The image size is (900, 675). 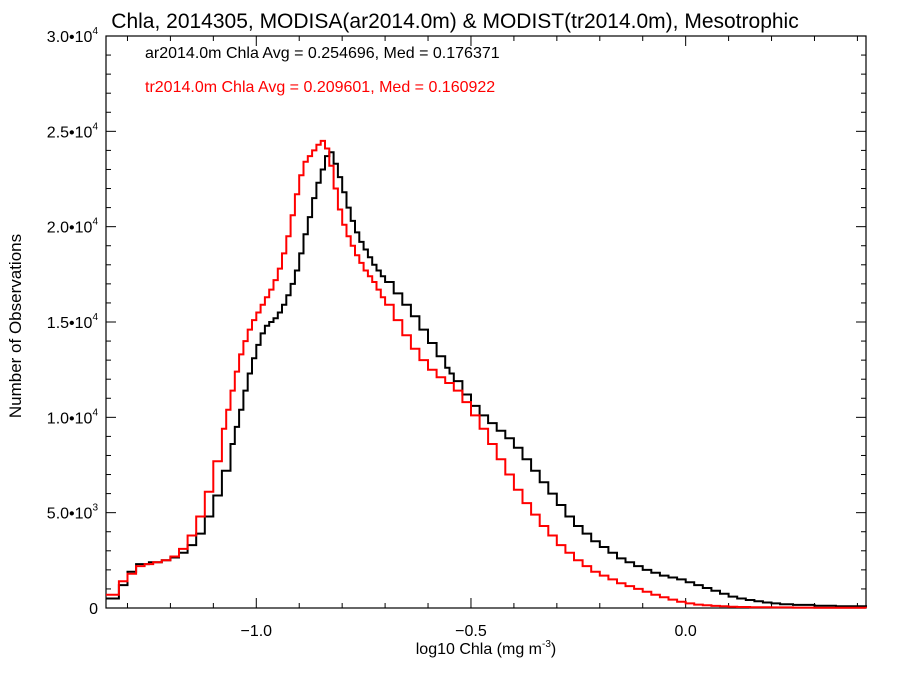 I want to click on x-axis-label-superscript: -3, so click(x=546, y=644).